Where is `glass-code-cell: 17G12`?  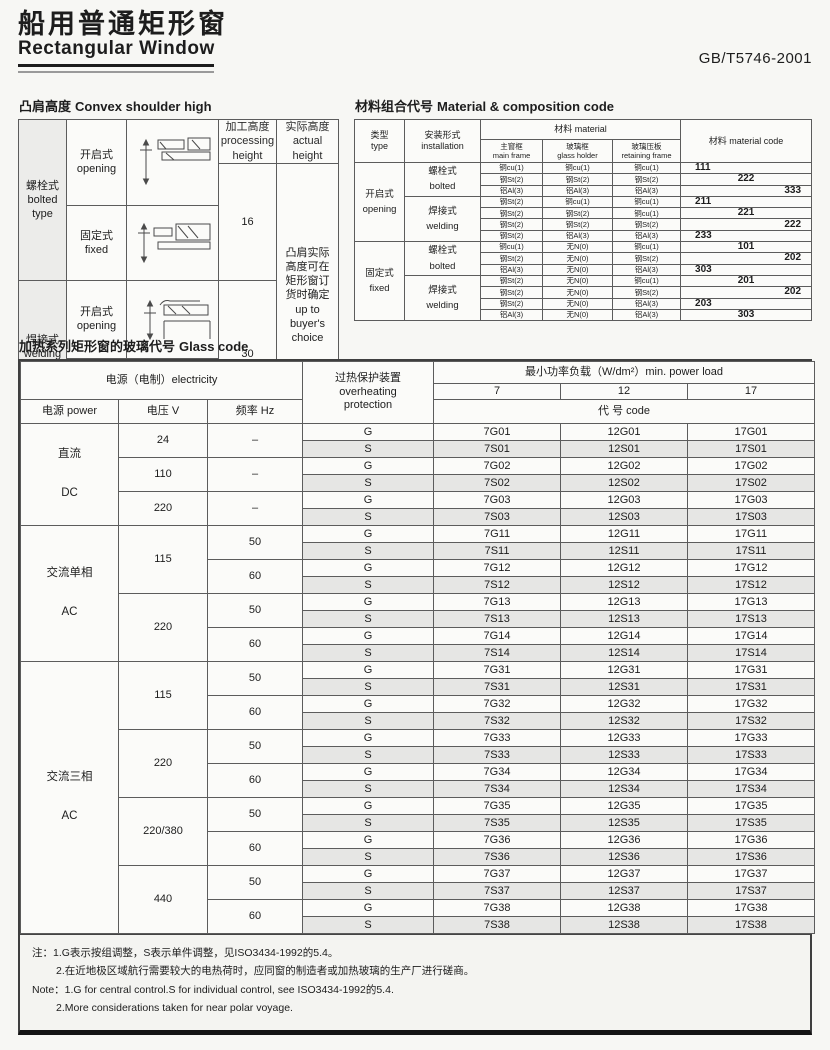
glass-code-cell: 17G12 is located at coordinates (751, 568).